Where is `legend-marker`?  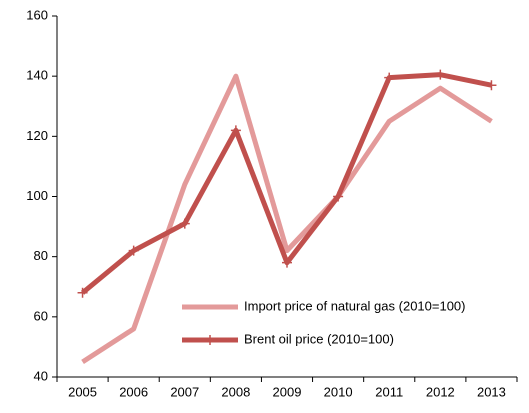
legend-marker is located at coordinates (210, 340).